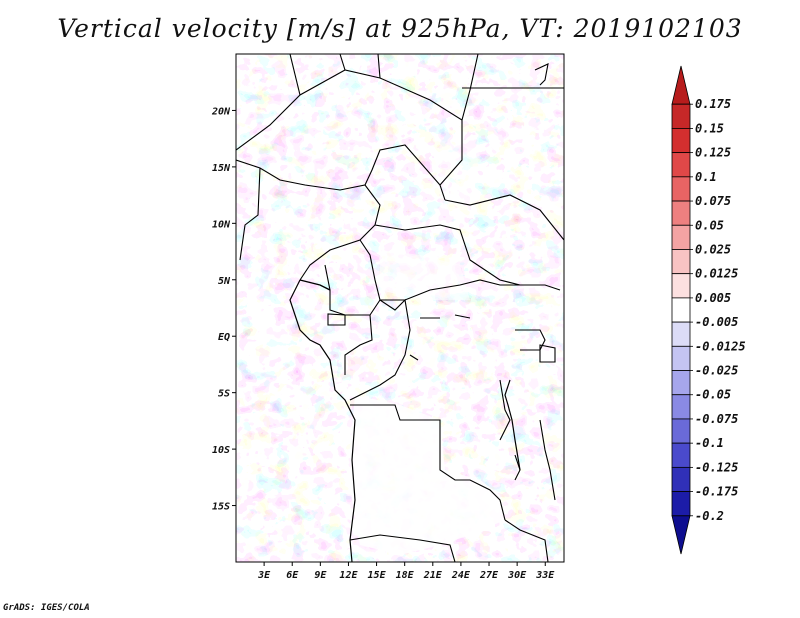  Describe the element at coordinates (716, 274) in the screenshot. I see `colorbar-label: 0.0125` at that location.